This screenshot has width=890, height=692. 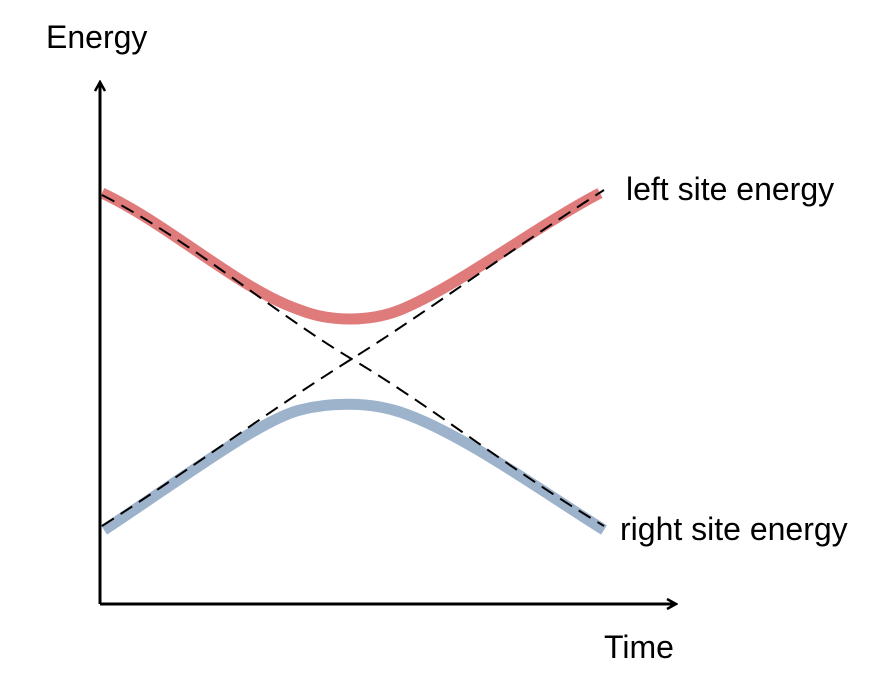 What do you see at coordinates (96, 37) in the screenshot?
I see `y-axis-label: Energy` at bounding box center [96, 37].